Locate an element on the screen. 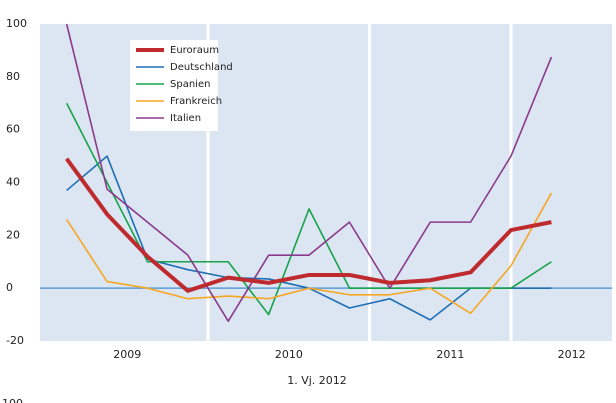  legend-box is located at coordinates (174, 85).